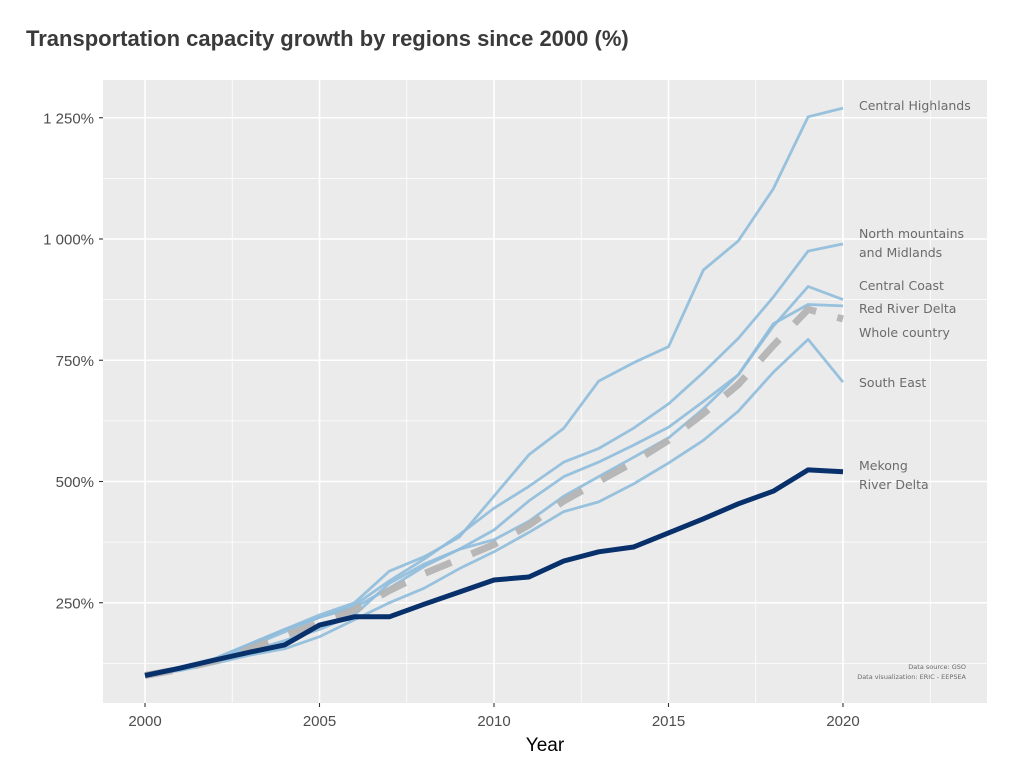 This screenshot has width=1024, height=781. Describe the element at coordinates (68, 118) in the screenshot. I see `y-tick-label: 1 250%` at that location.